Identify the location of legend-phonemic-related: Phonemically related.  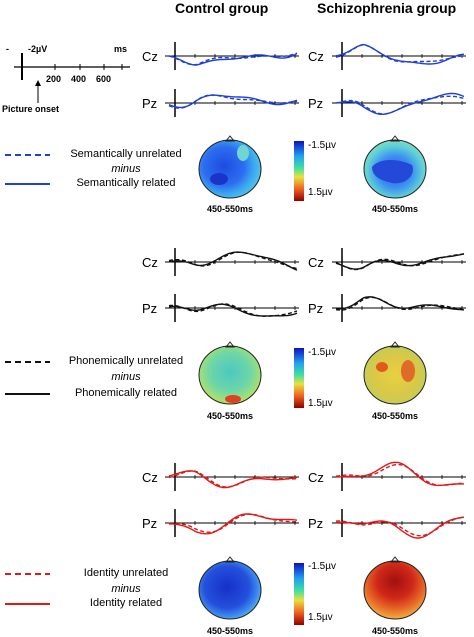
(126, 393).